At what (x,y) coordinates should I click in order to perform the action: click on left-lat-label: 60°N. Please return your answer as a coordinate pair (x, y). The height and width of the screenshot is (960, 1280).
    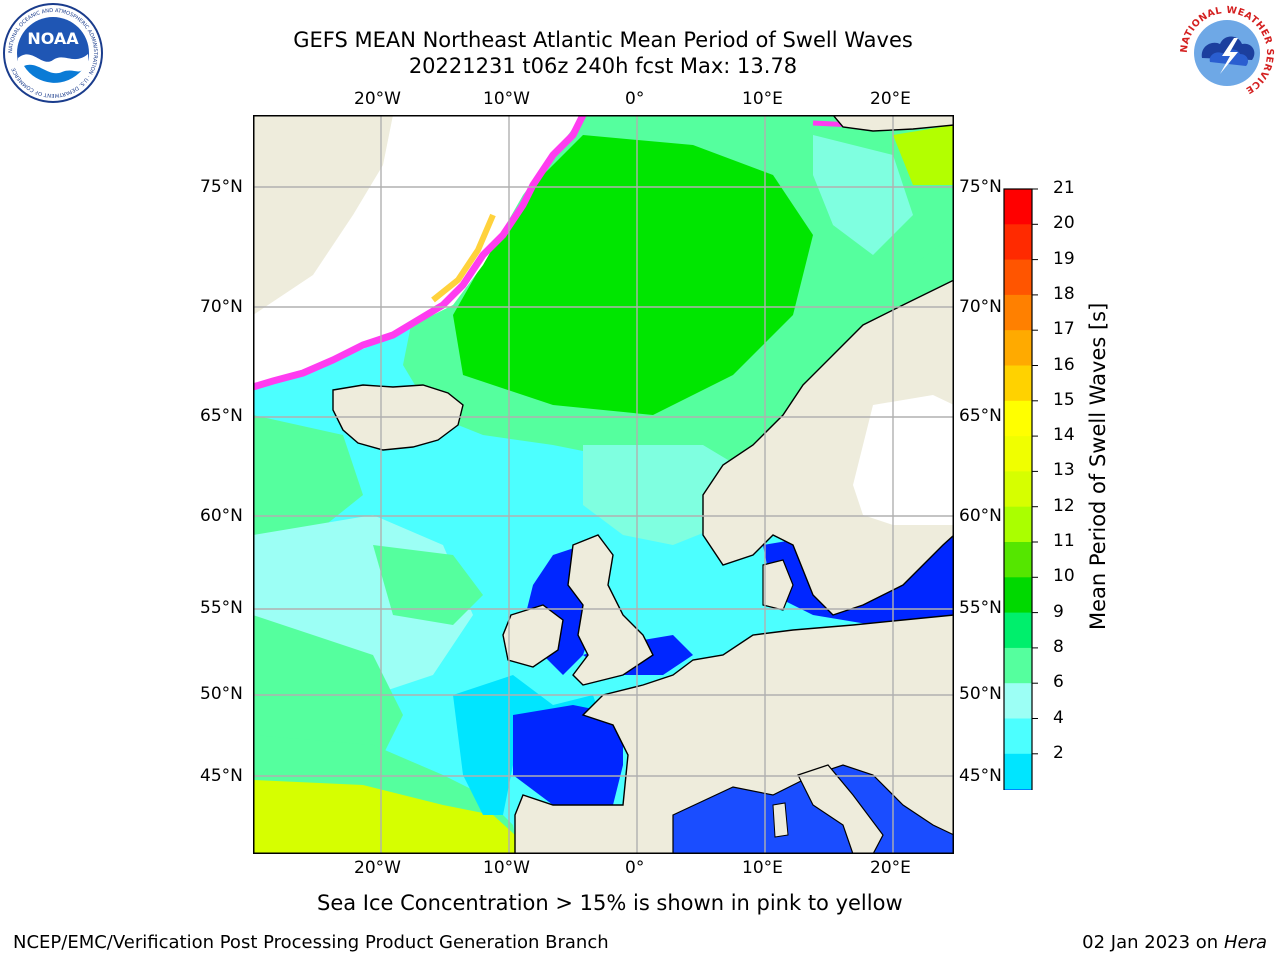
    Looking at the image, I should click on (221, 516).